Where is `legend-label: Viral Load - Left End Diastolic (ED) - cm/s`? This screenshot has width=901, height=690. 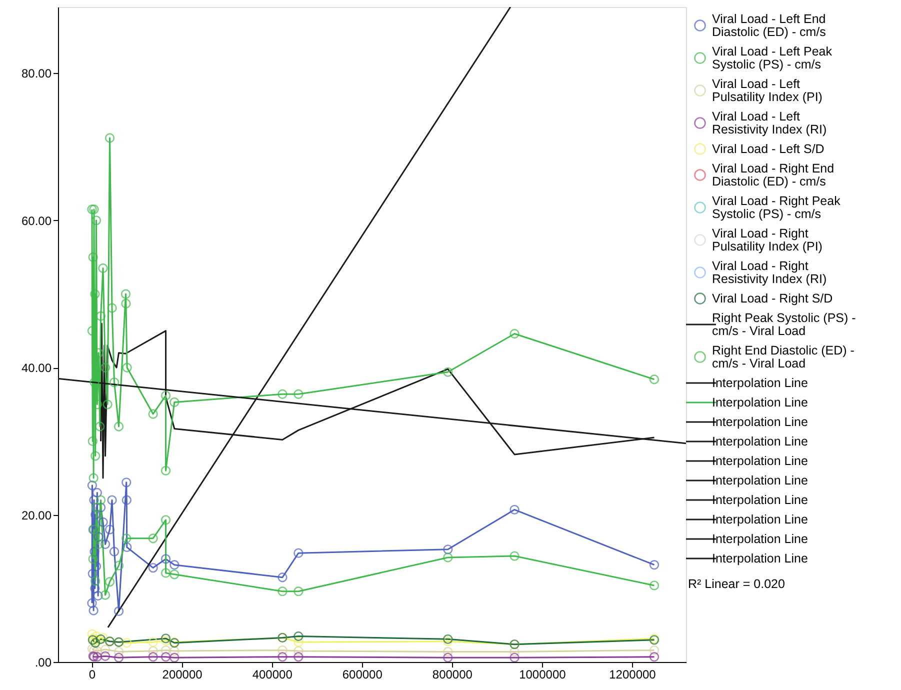 legend-label: Viral Load - Left End Diastolic (ED) - cm/s is located at coordinates (769, 25).